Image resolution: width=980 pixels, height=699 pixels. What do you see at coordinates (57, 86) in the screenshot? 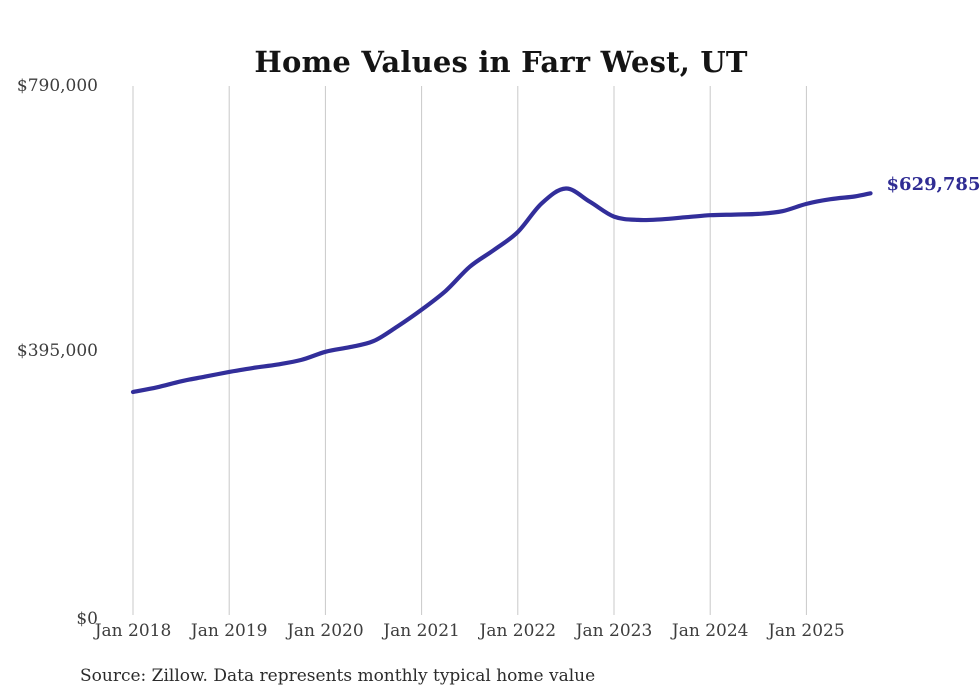
I see `y-tick-label-0: $790,000` at bounding box center [57, 86].